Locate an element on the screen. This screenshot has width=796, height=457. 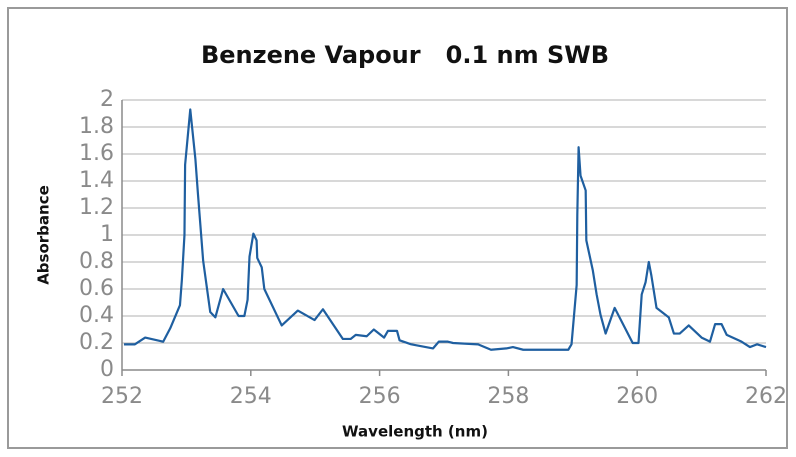
y-tick-label: 0.6 is located at coordinates (96, 288).